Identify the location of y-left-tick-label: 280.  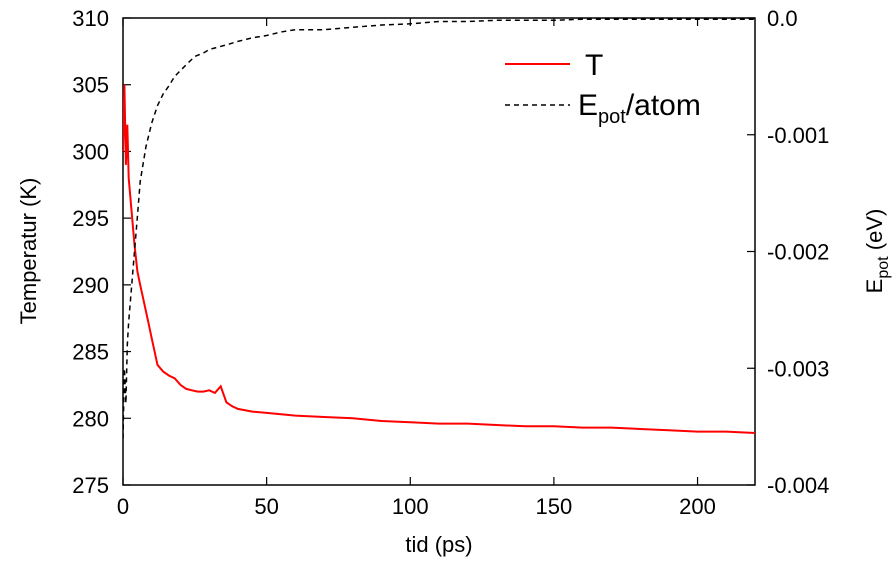
(90, 418).